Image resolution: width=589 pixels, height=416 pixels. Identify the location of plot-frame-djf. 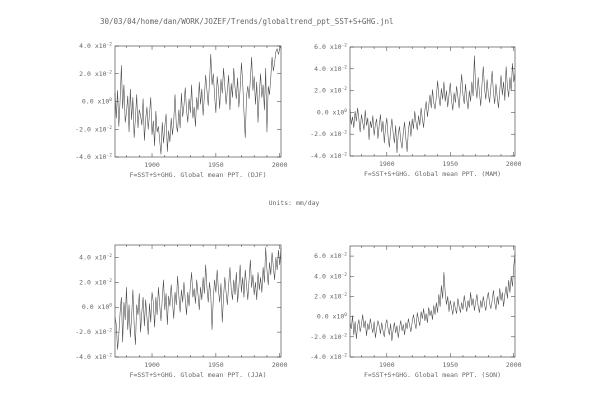
(198, 101).